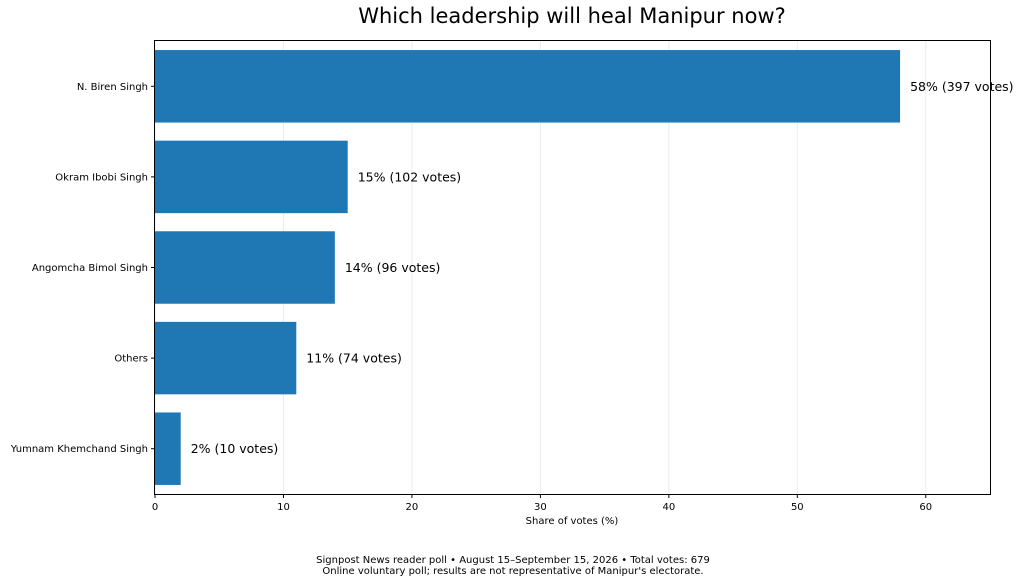 This screenshot has width=1024, height=583. Describe the element at coordinates (540, 507) in the screenshot. I see `x-tick-label: 30` at that location.